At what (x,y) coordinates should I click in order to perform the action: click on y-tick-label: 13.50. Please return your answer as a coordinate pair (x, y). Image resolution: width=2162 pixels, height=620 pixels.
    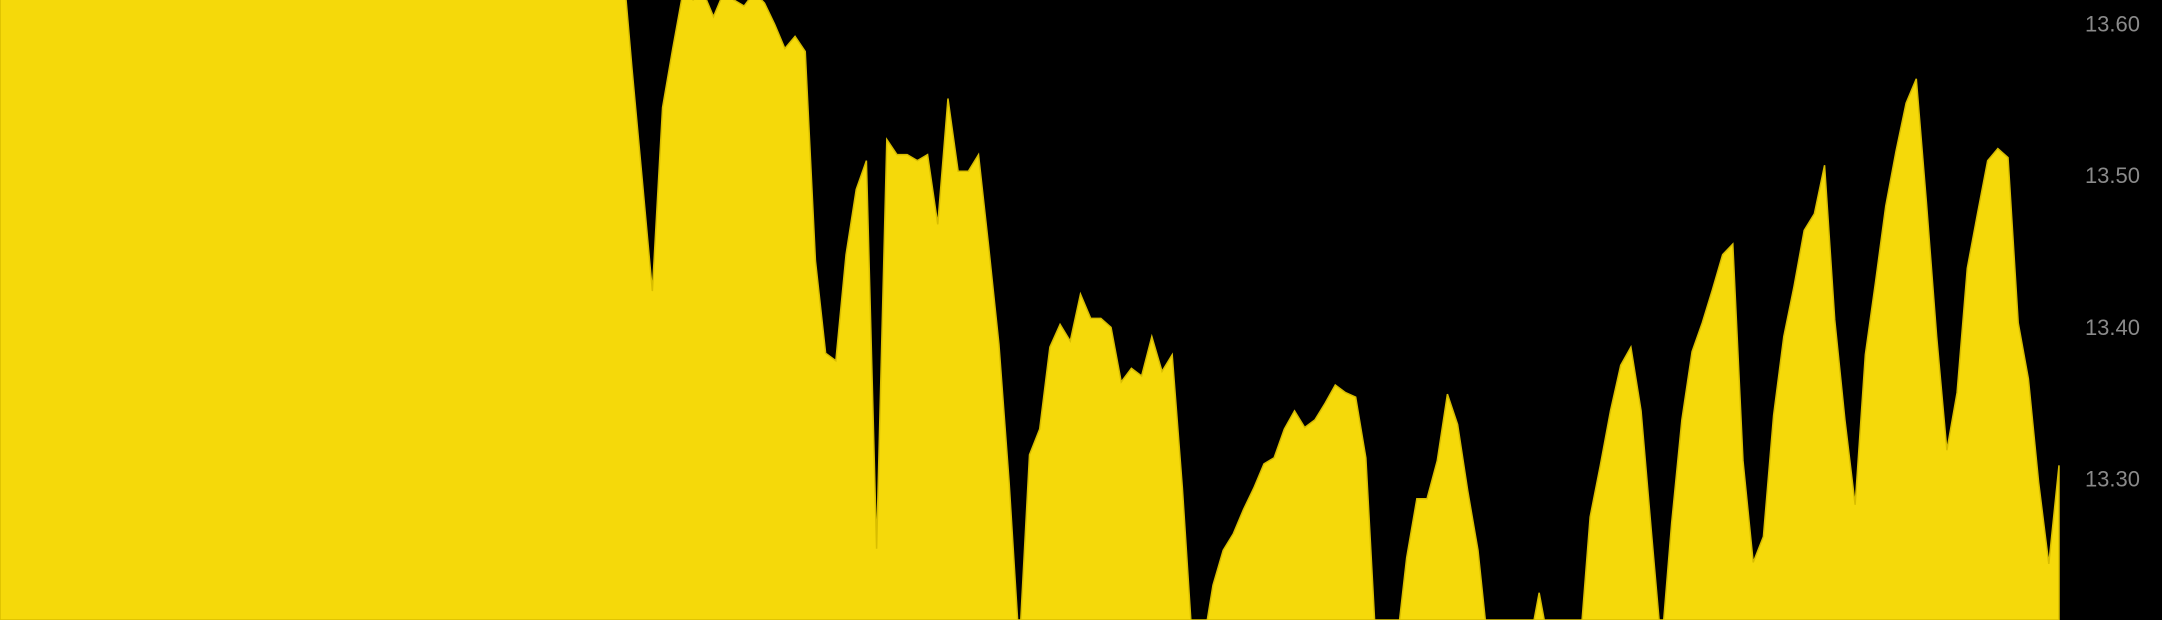
    Looking at the image, I should click on (2112, 175).